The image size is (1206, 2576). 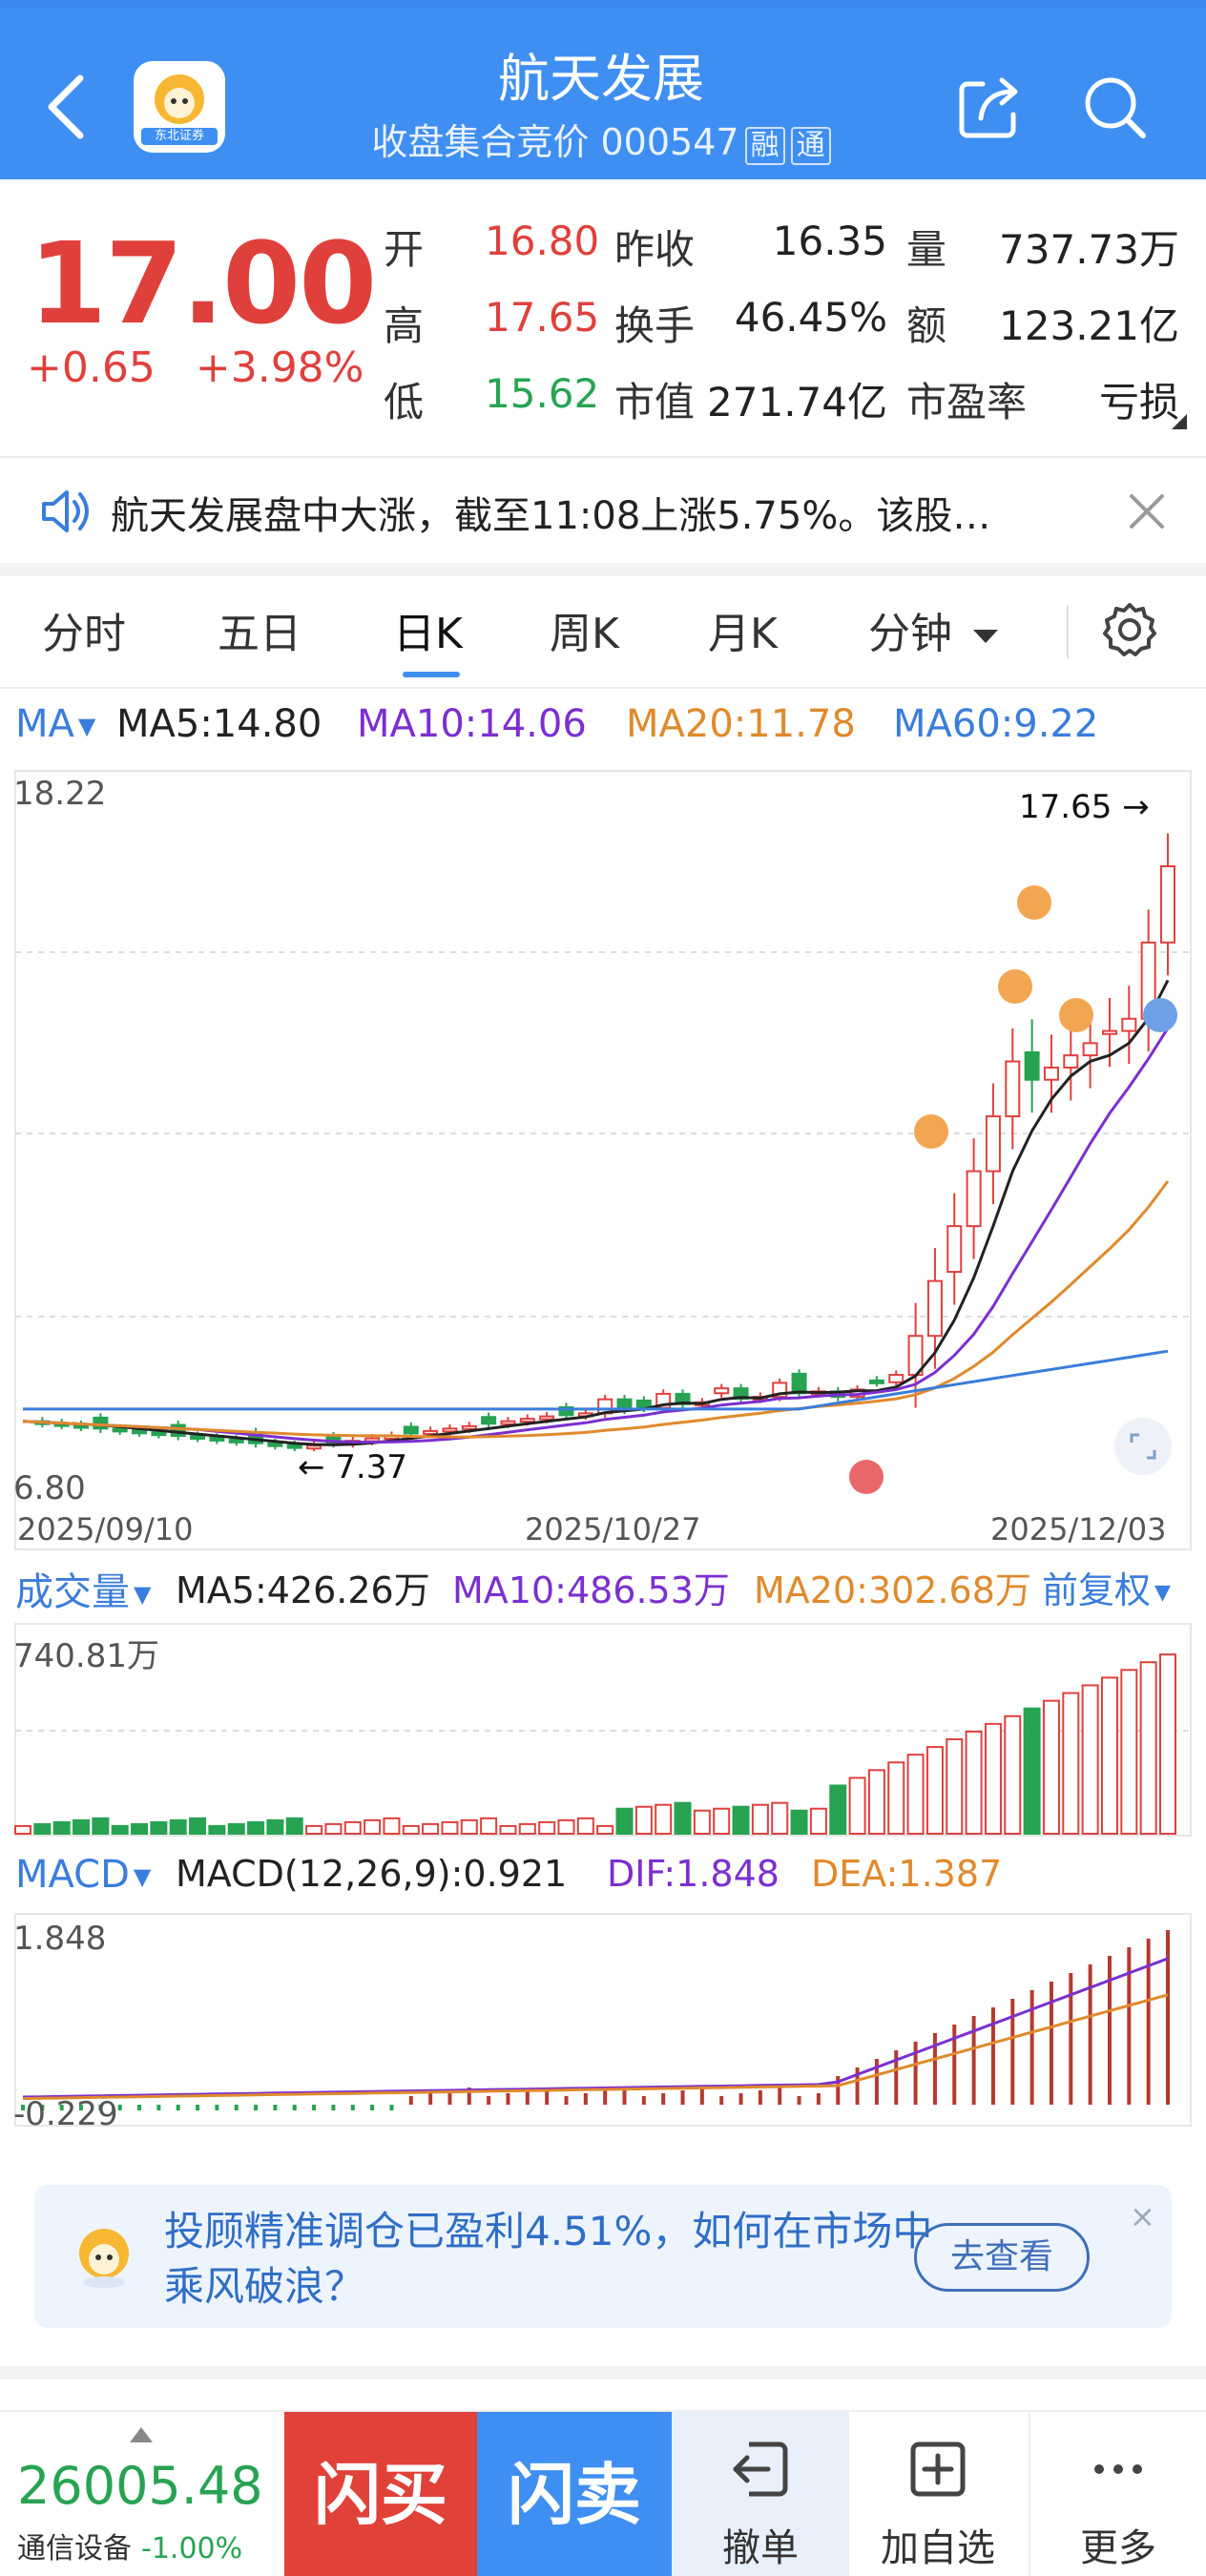 I want to click on advisor-banner: 投顾精准调仓已盈利4.51%，如何在市场中乘风破浪？ 去查看 ×, so click(x=603, y=2256).